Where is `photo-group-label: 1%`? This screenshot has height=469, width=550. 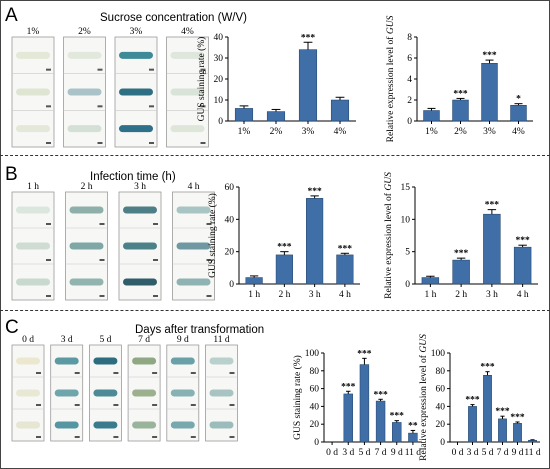
photo-group-label: 1% is located at coordinates (33, 32).